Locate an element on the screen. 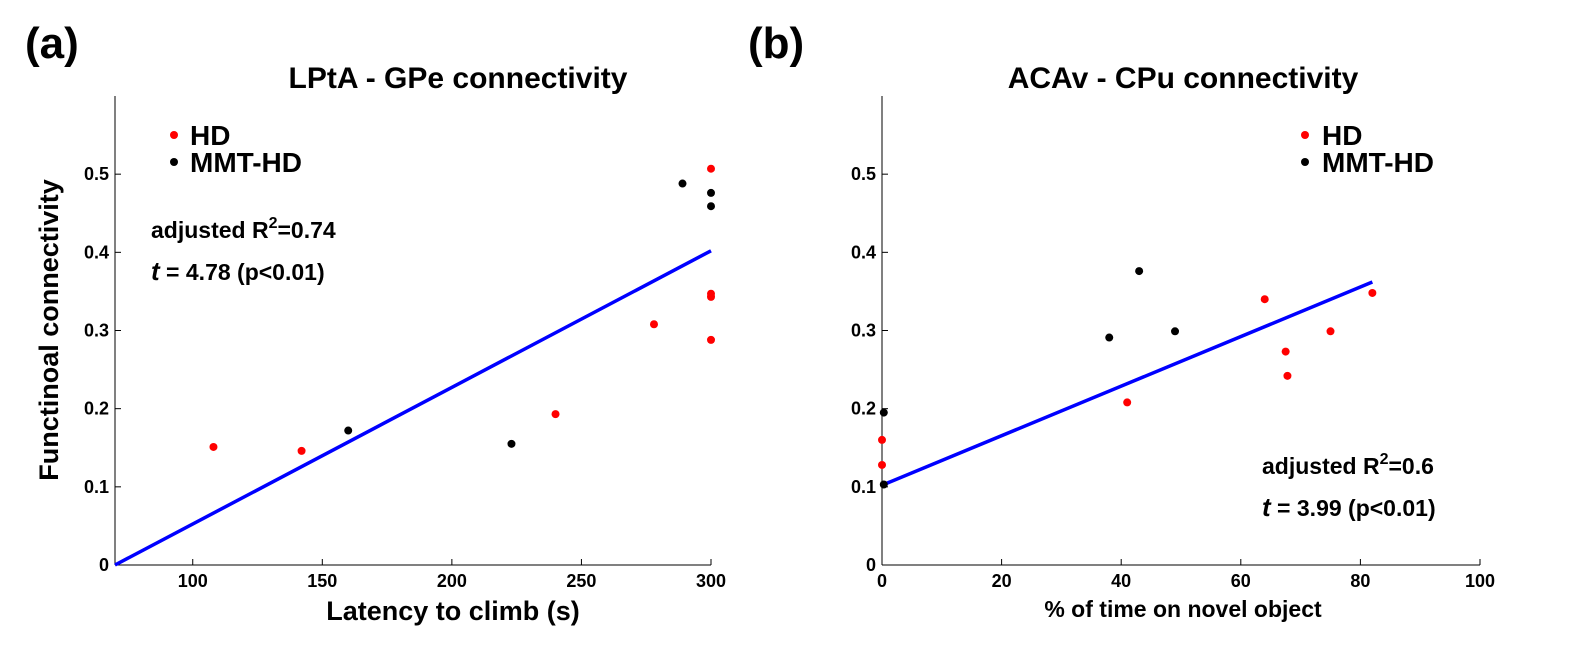  panel-a-y-tick-label: 0.3 is located at coordinates (96, 331).